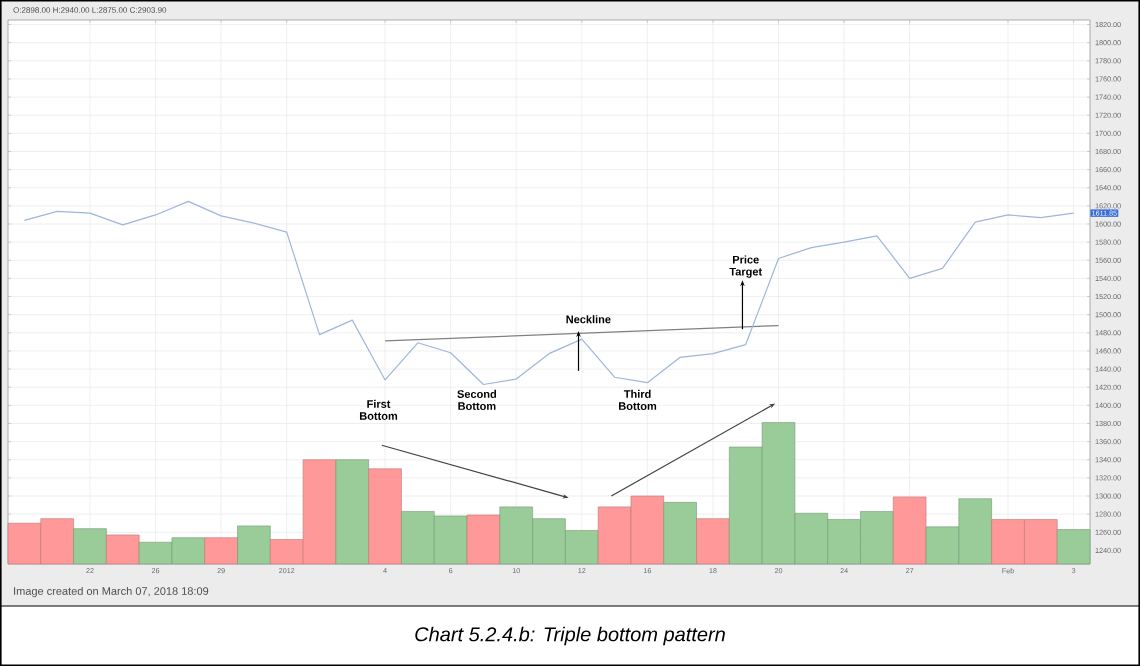 The image size is (1140, 666). What do you see at coordinates (570, 636) in the screenshot?
I see `text: Chart 5.2.4.b: Triple bottom pattern` at bounding box center [570, 636].